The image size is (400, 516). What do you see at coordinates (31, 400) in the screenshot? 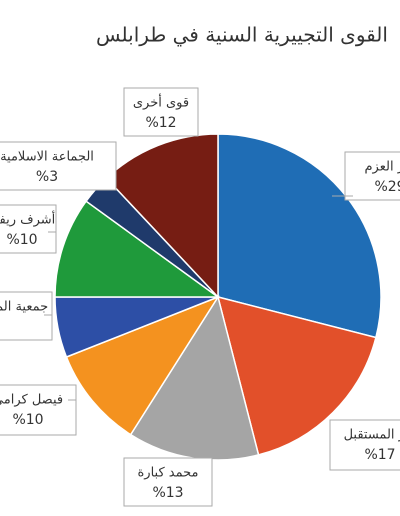
I see `category-label: فيصل كرامي` at bounding box center [31, 400].